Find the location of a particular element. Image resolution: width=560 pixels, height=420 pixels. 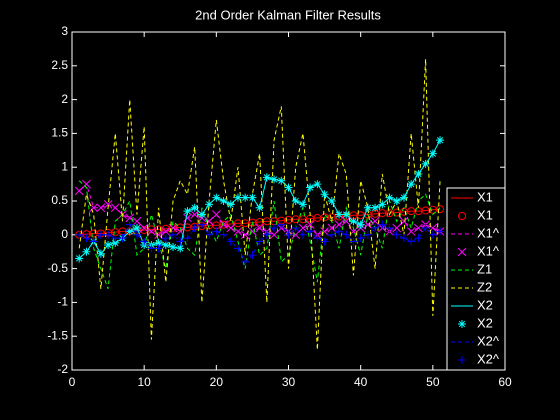

series-line is located at coordinates (260, 243).